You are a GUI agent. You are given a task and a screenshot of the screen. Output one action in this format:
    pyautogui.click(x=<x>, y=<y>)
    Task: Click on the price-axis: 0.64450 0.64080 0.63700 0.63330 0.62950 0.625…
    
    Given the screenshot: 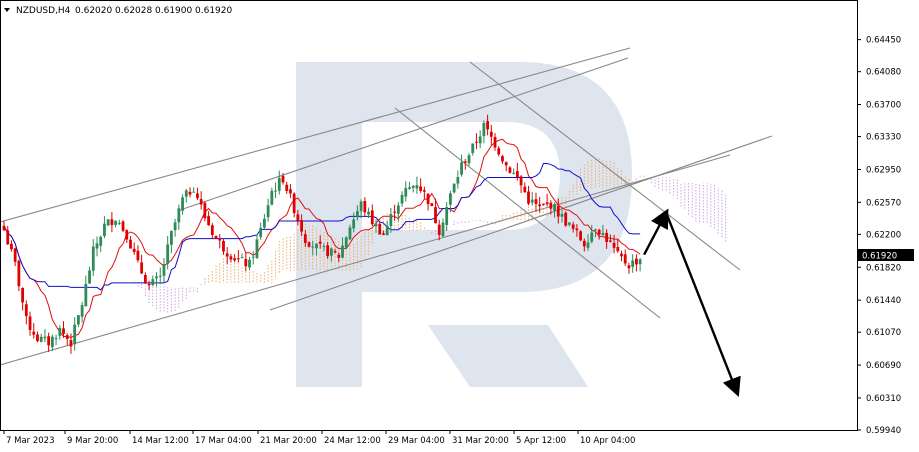 What is the action you would take?
    pyautogui.click(x=879, y=236)
    